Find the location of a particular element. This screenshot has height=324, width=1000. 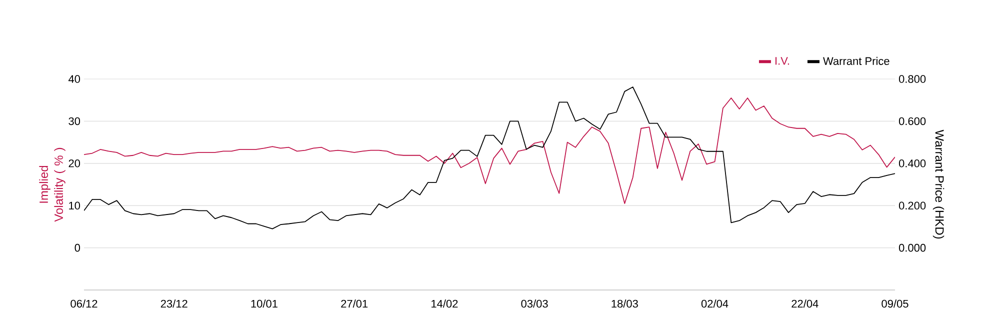

x-tick-label: 22/04 is located at coordinates (805, 304).